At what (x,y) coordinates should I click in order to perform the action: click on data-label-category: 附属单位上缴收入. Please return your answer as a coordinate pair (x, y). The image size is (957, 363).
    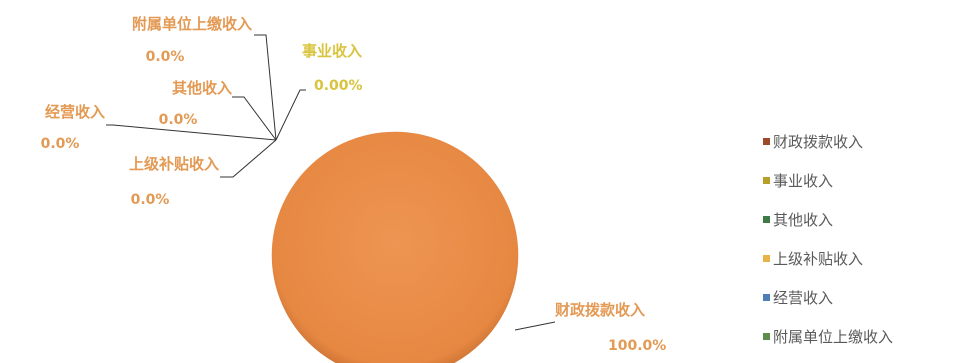
    Looking at the image, I should click on (192, 24).